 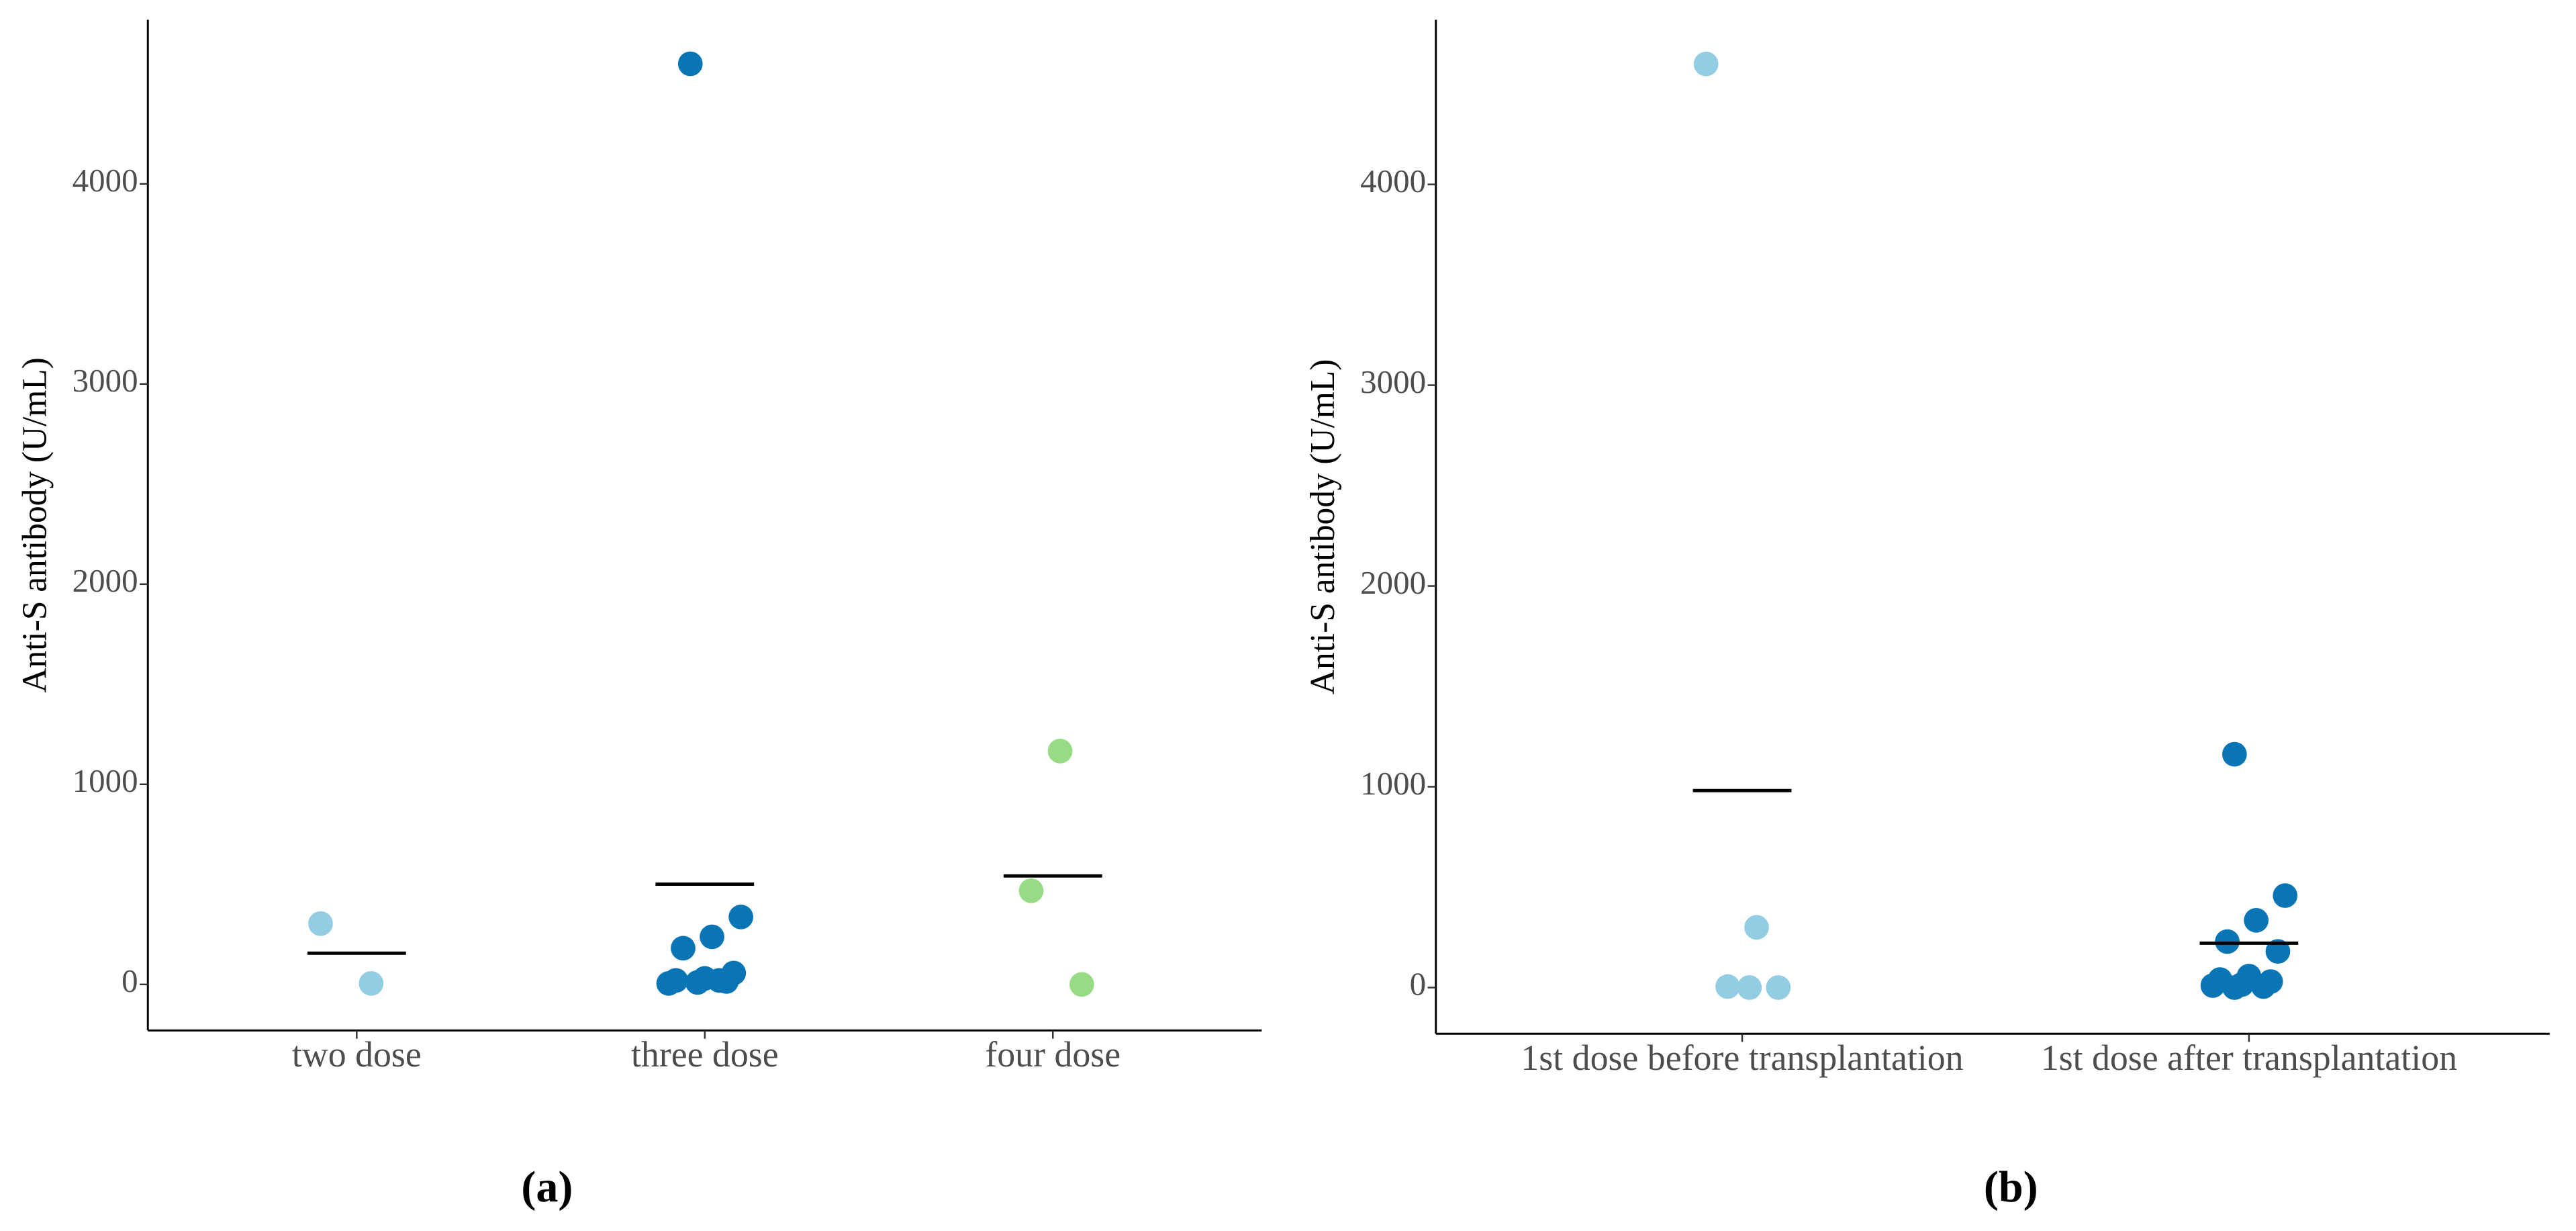 What do you see at coordinates (1742, 1058) in the screenshot?
I see `x-tick-label: 1st dose before transplantation` at bounding box center [1742, 1058].